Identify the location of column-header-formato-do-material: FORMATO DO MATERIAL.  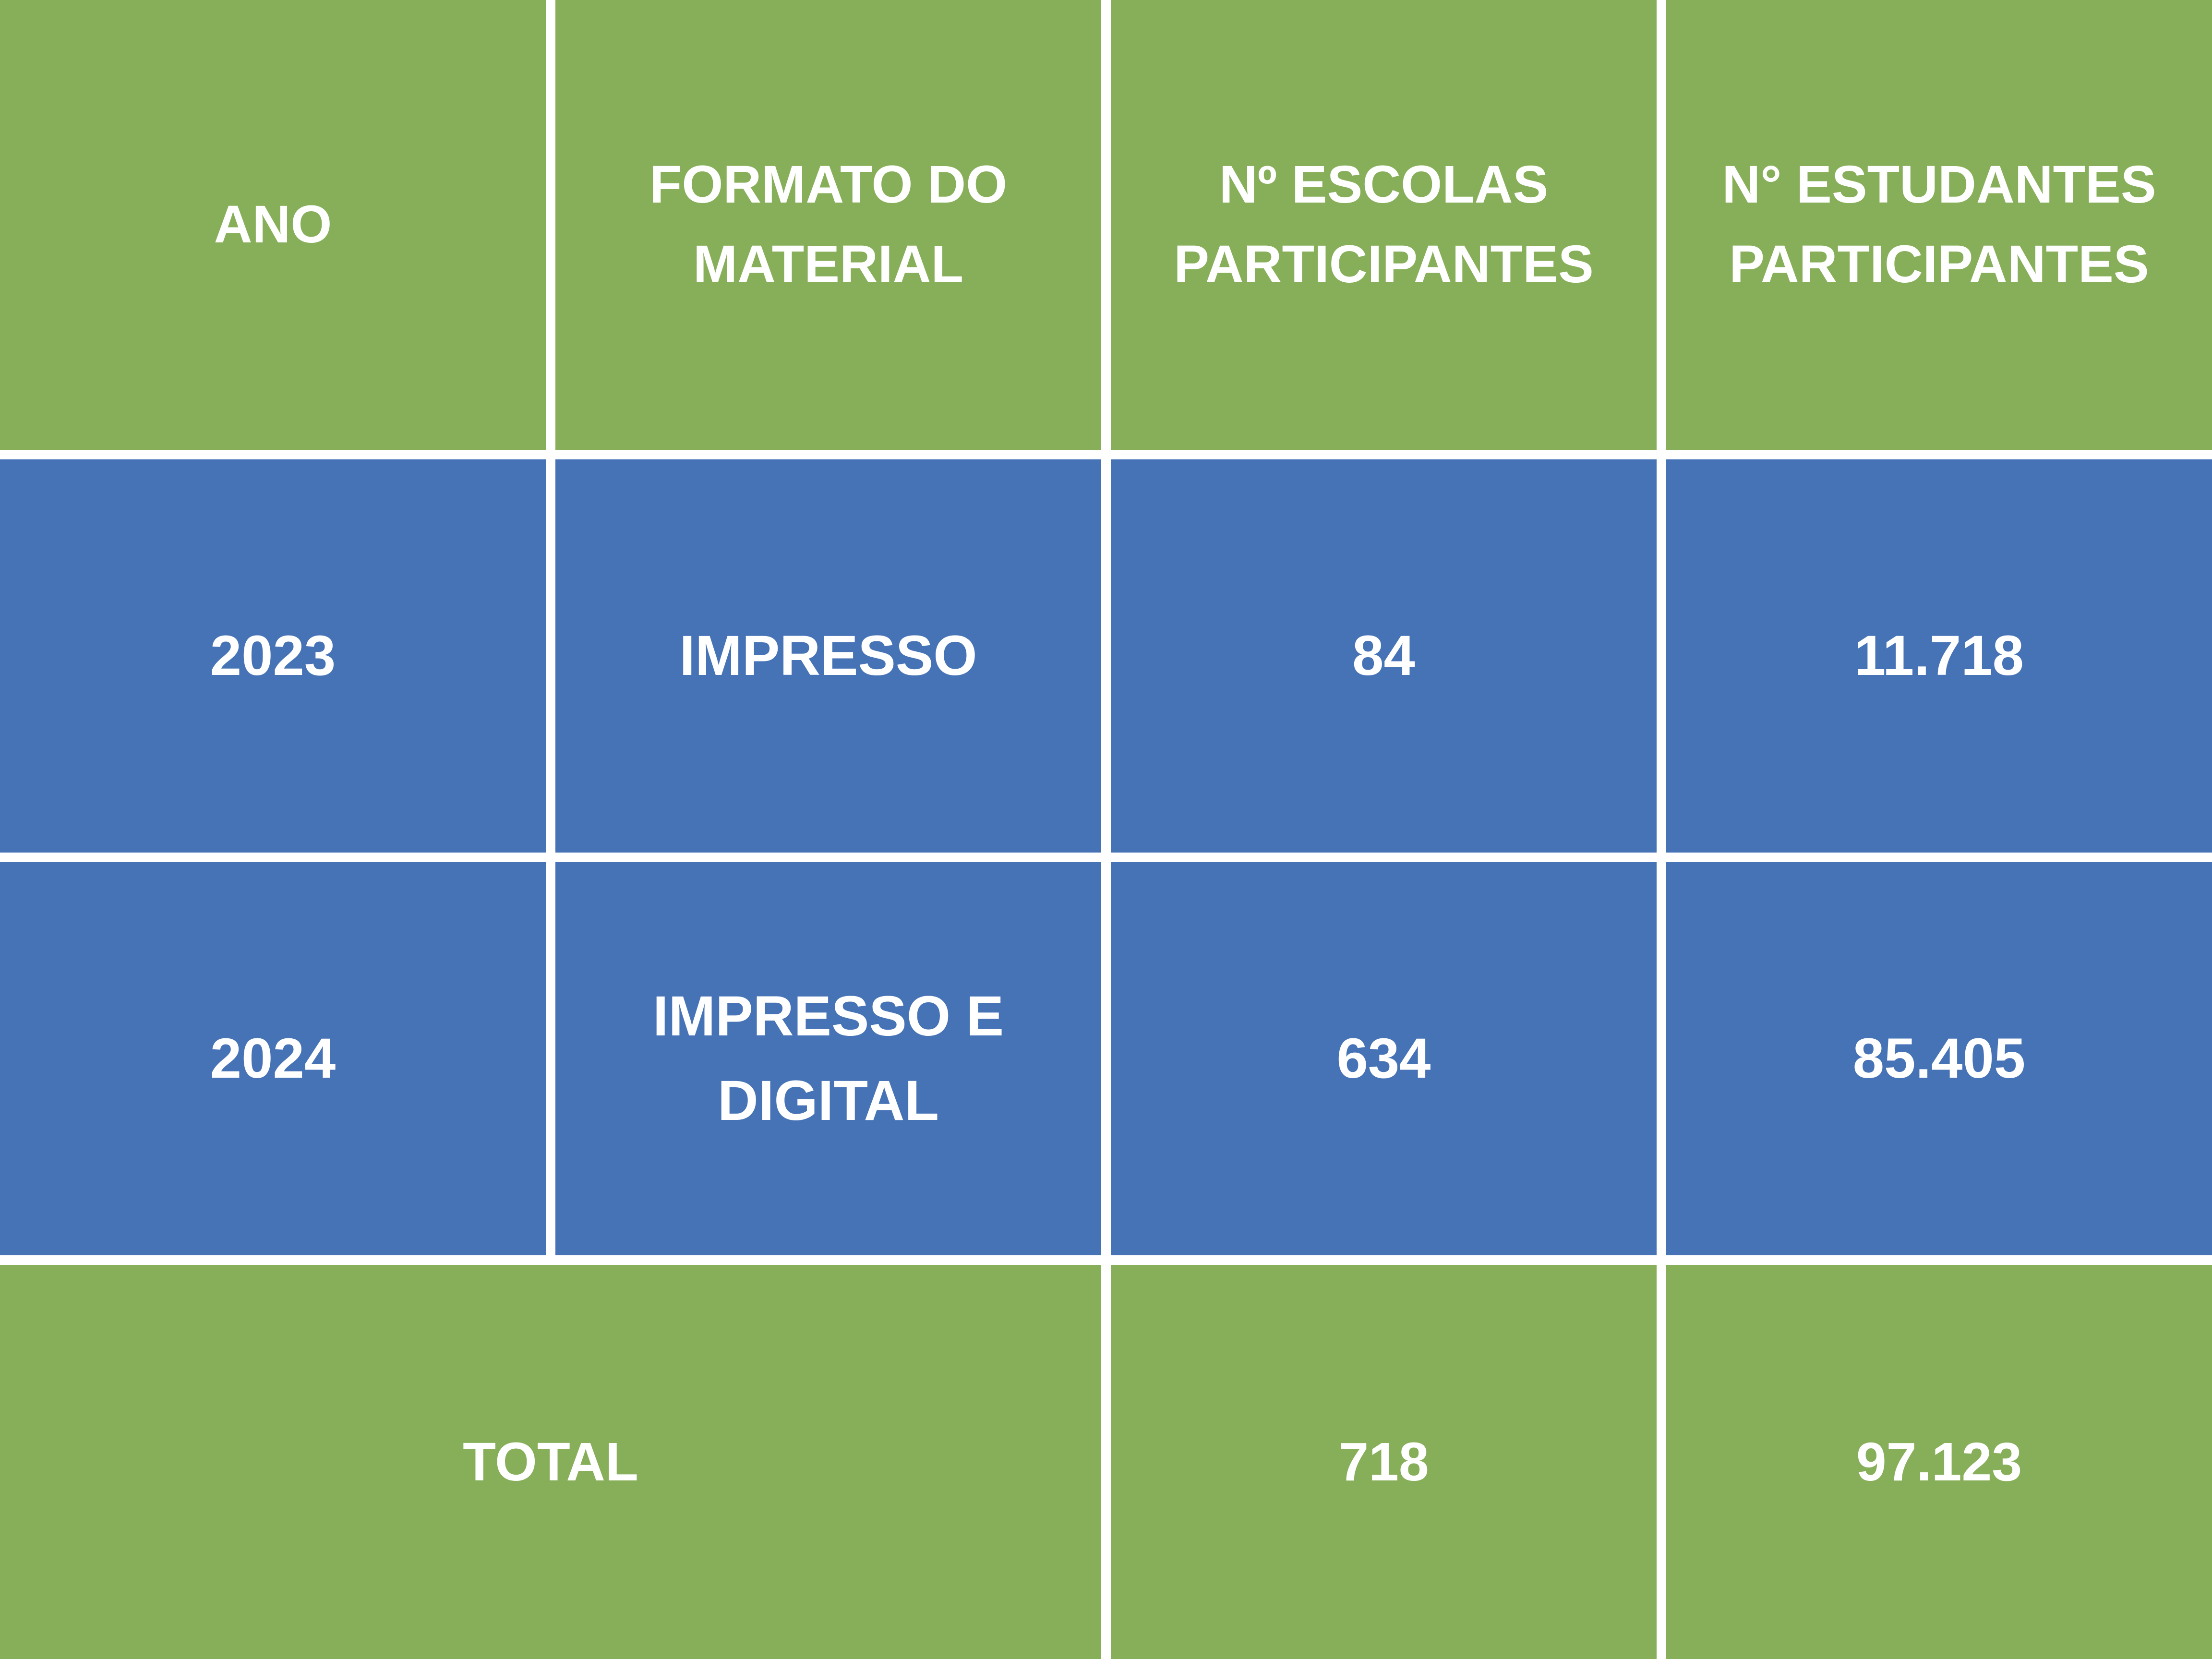
(828, 225).